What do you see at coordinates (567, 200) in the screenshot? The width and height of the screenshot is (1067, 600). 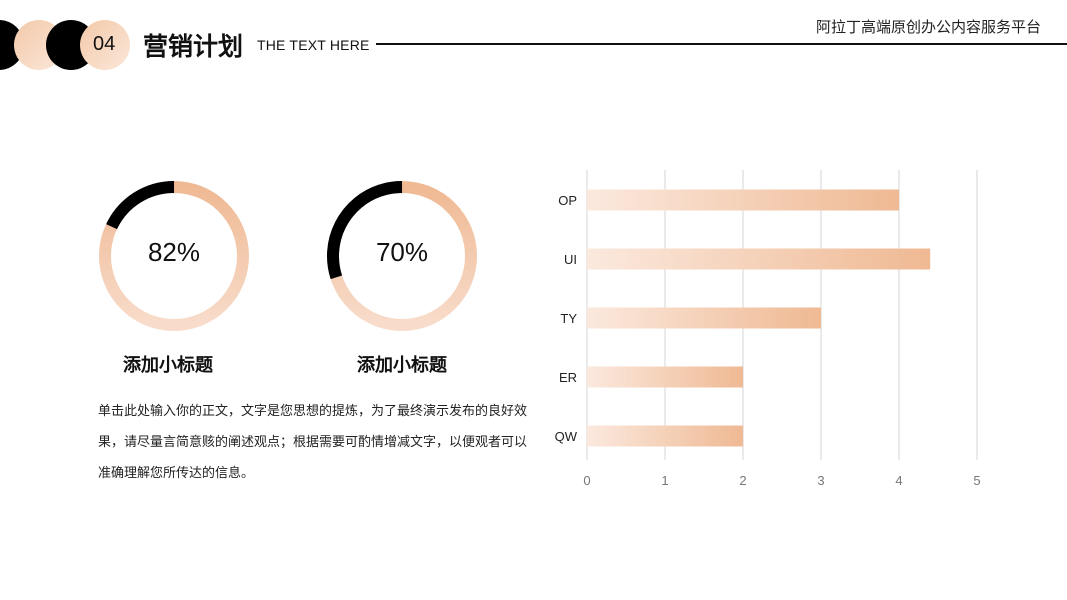 I see `category-label-op: OP` at bounding box center [567, 200].